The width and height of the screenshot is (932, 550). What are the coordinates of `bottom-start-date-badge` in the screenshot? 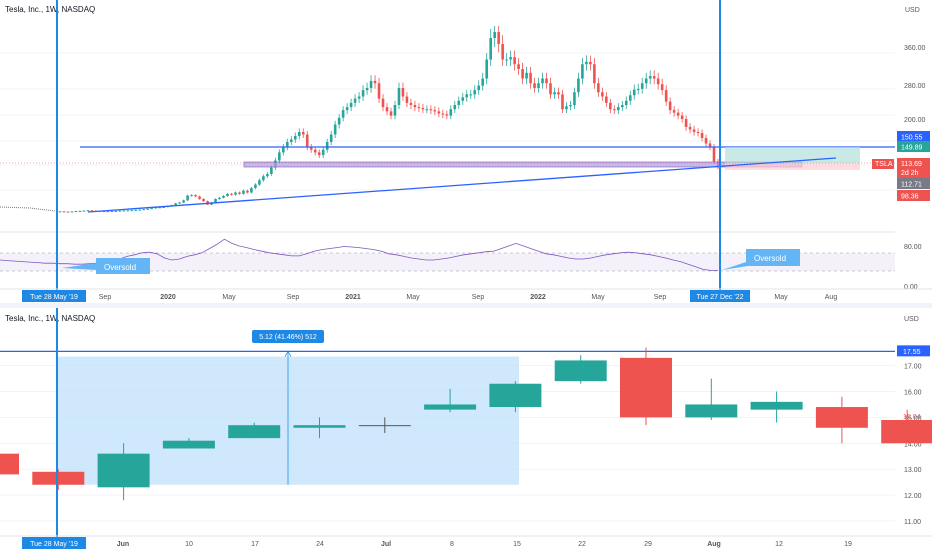 It's located at (54, 543).